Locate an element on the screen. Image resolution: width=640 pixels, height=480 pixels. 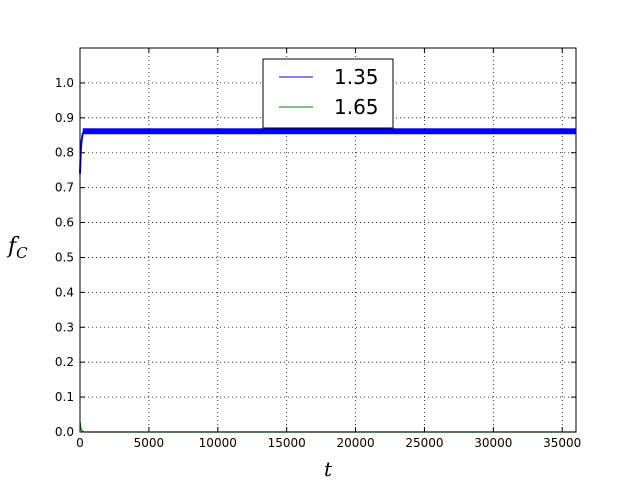
y-tick-label: 0.2 is located at coordinates (64, 362).